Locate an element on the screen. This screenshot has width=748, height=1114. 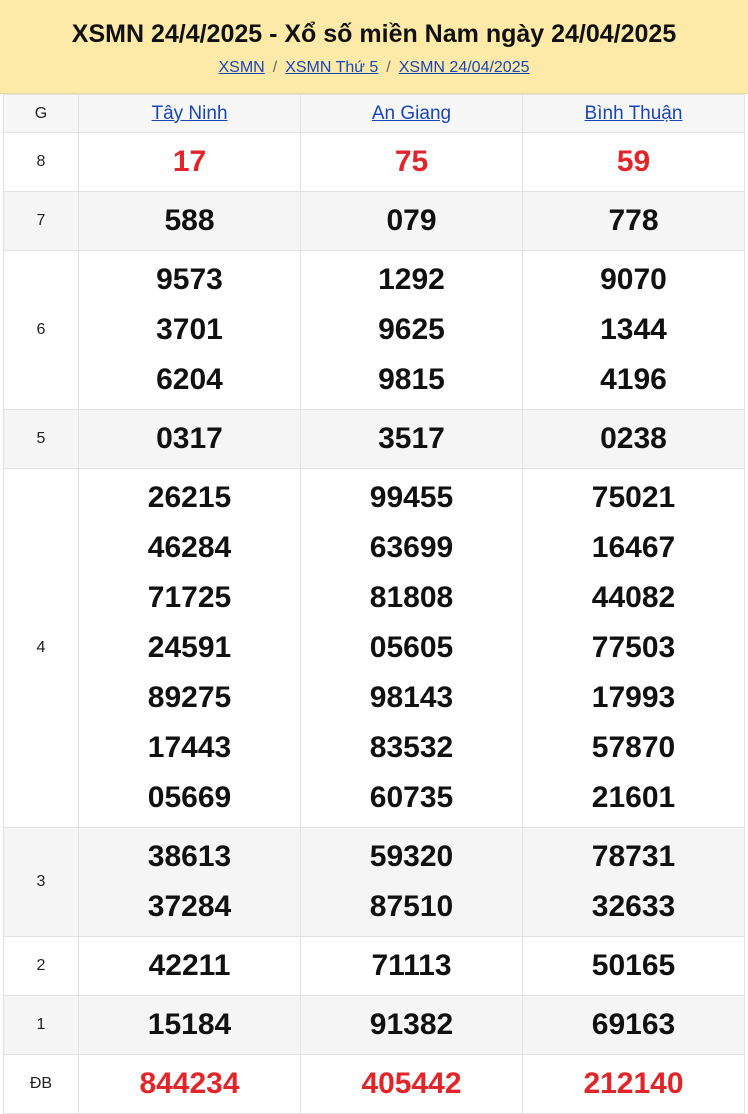
result-cell: 42211 is located at coordinates (189, 966).